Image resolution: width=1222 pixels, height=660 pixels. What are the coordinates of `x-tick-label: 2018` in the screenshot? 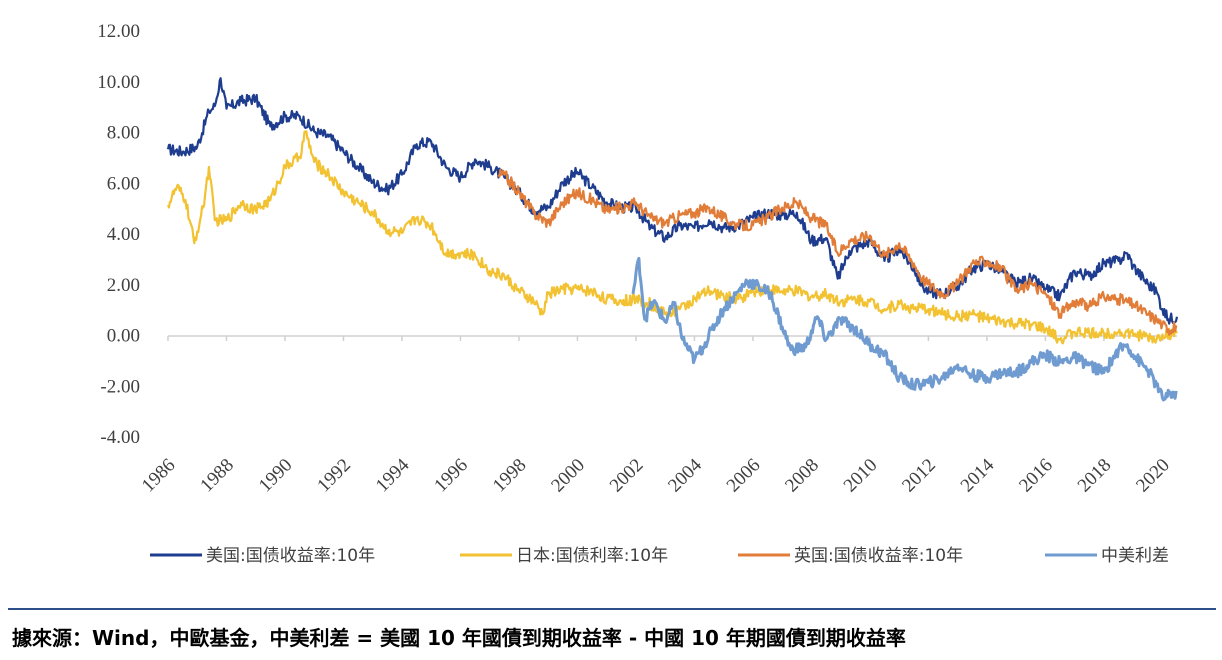 It's located at (1095, 476).